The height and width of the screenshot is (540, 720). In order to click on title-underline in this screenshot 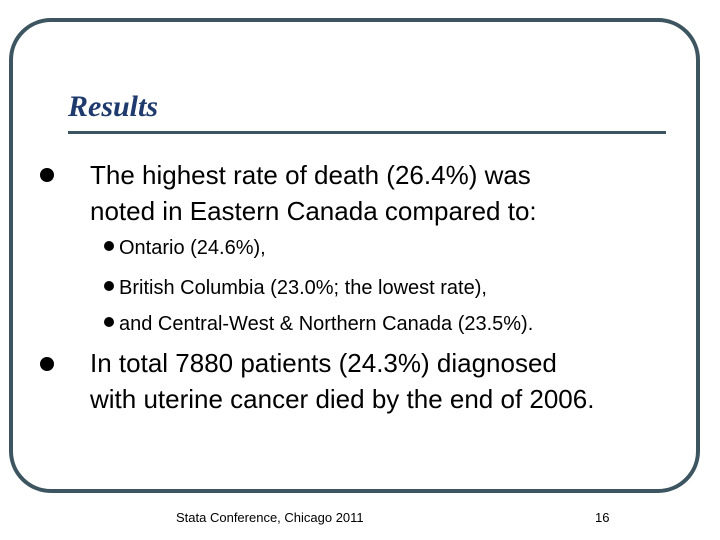, I will do `click(367, 132)`.